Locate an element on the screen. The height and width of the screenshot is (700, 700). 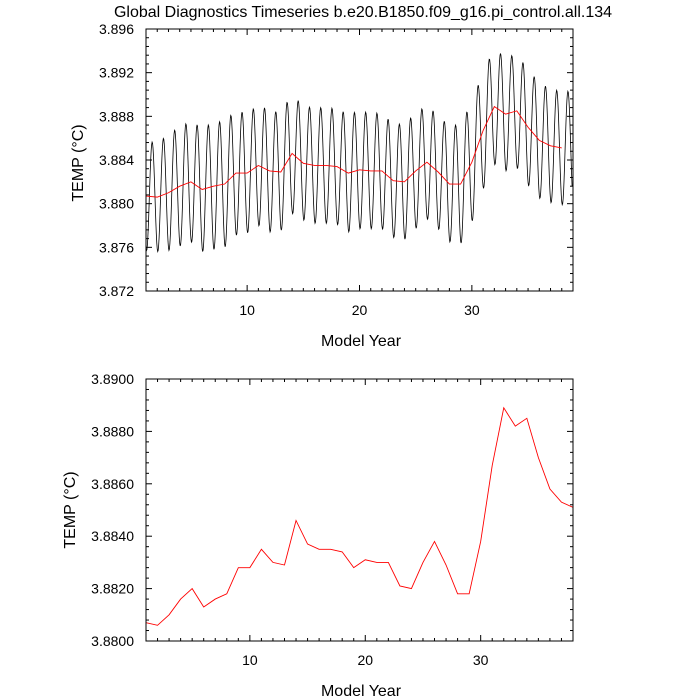
top-panel-y-tick-label: 3.888 is located at coordinates (116, 116).